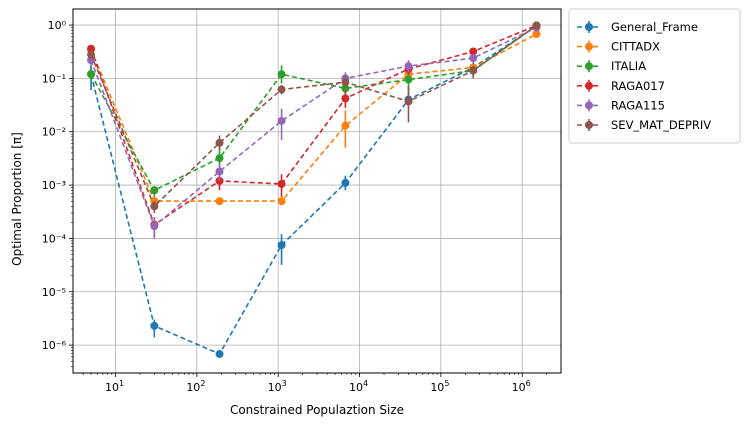 This screenshot has height=427, width=747. I want to click on y-tick-label: 10⁻¹, so click(54, 78).